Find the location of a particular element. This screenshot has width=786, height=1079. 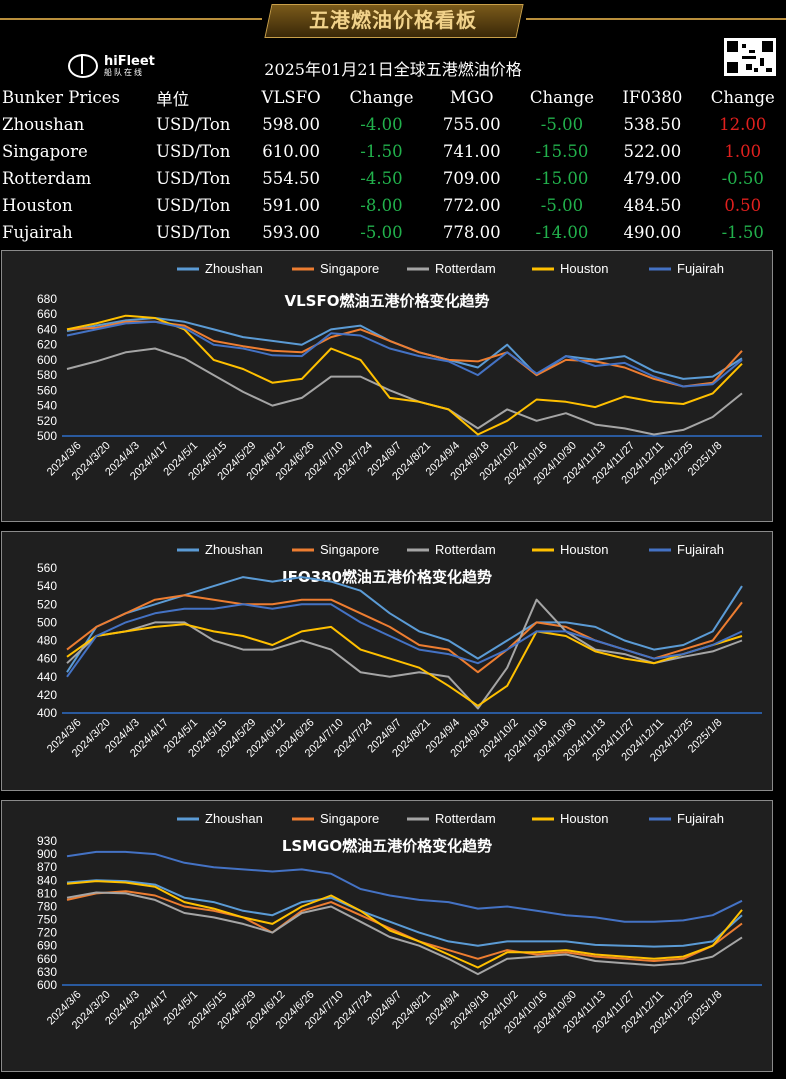

ifo380-price: 484.50 is located at coordinates (652, 205).